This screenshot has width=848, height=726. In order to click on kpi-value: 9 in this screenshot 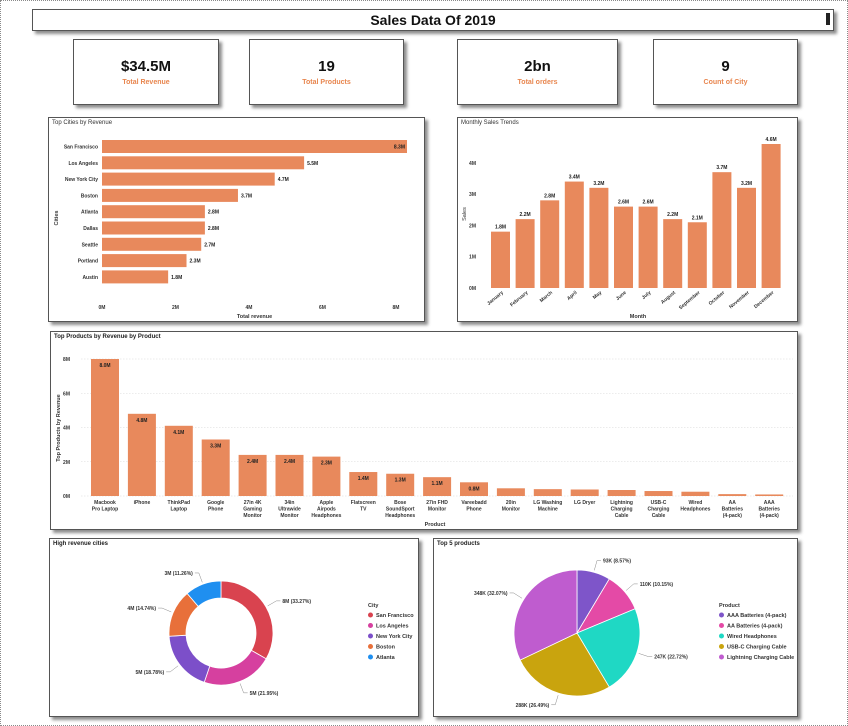, I will do `click(725, 66)`.